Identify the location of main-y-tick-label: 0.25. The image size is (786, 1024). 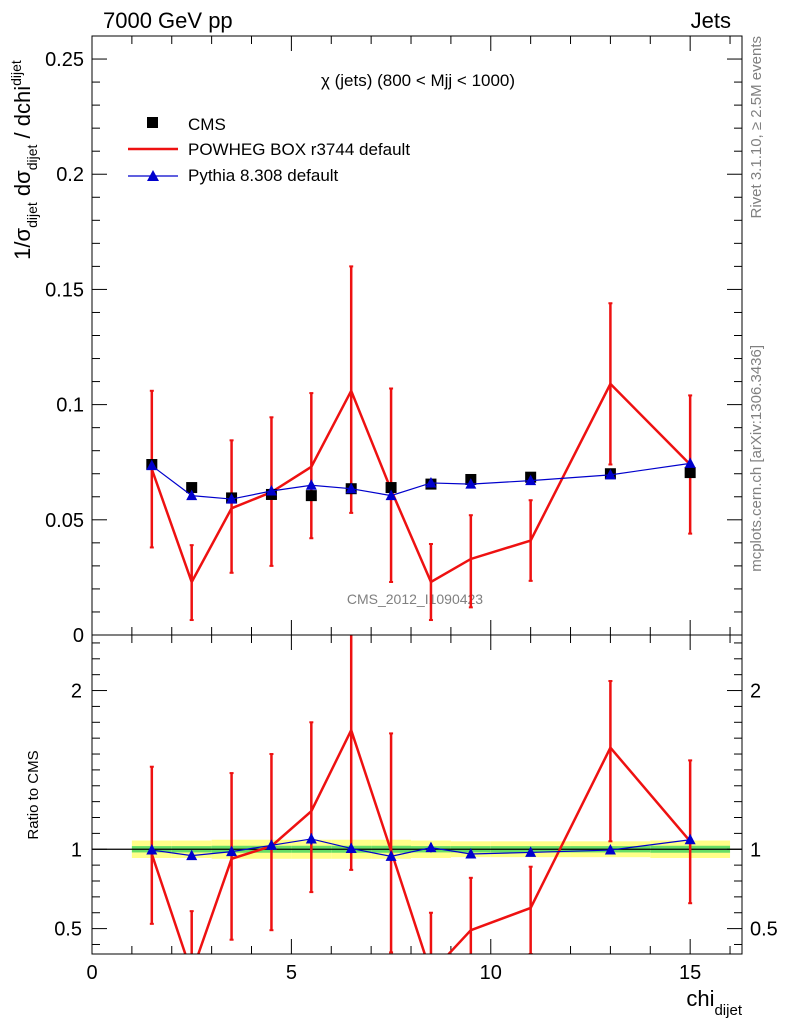
(64, 60).